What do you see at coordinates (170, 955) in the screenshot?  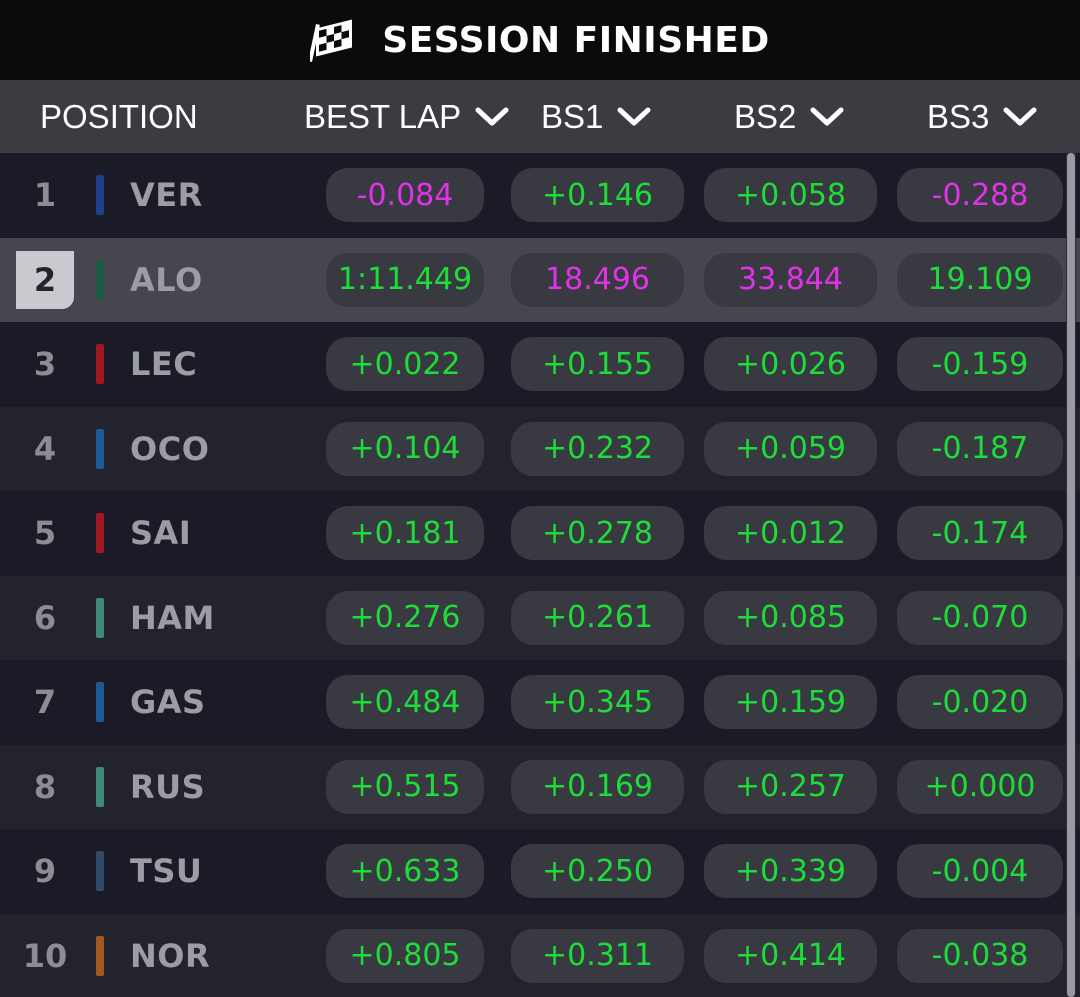 I see `driver-code: NOR` at bounding box center [170, 955].